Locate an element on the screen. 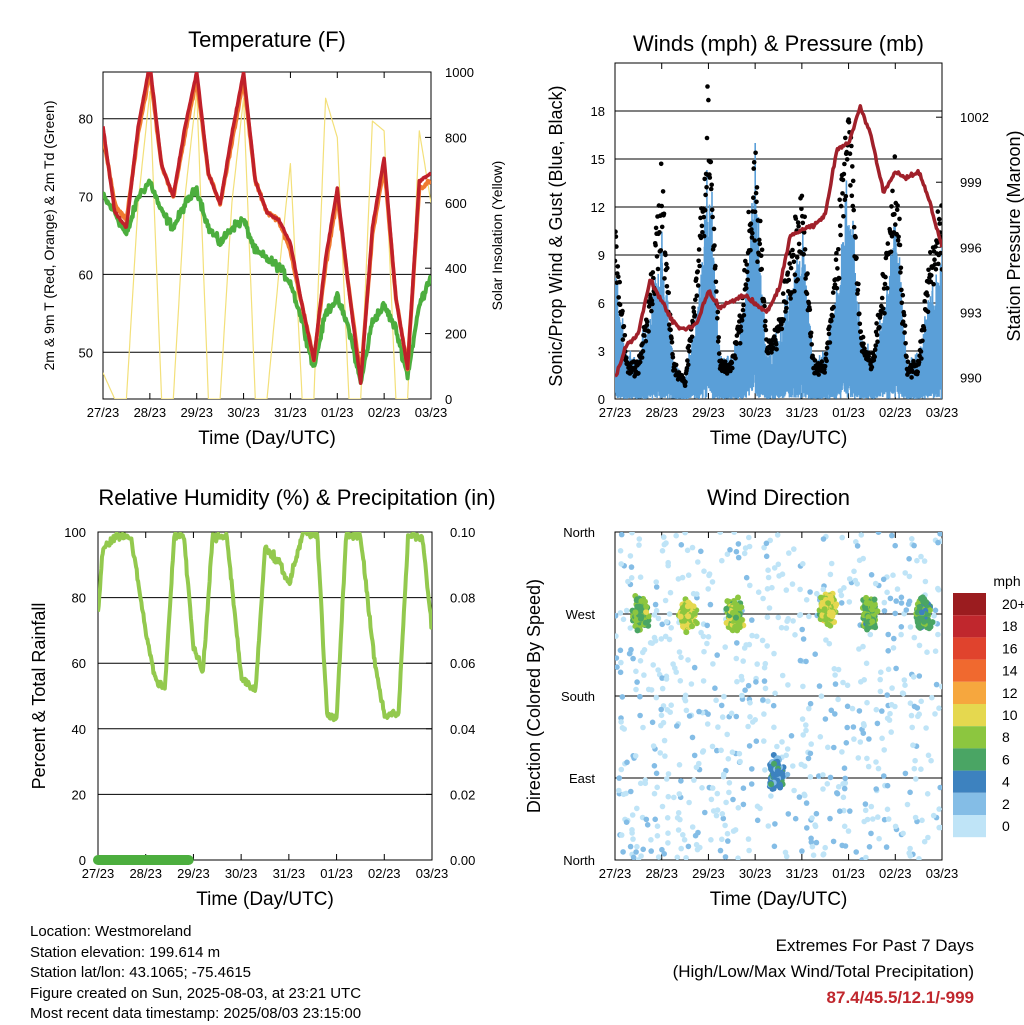  wind-ytick-label: 3 is located at coordinates (601, 351).